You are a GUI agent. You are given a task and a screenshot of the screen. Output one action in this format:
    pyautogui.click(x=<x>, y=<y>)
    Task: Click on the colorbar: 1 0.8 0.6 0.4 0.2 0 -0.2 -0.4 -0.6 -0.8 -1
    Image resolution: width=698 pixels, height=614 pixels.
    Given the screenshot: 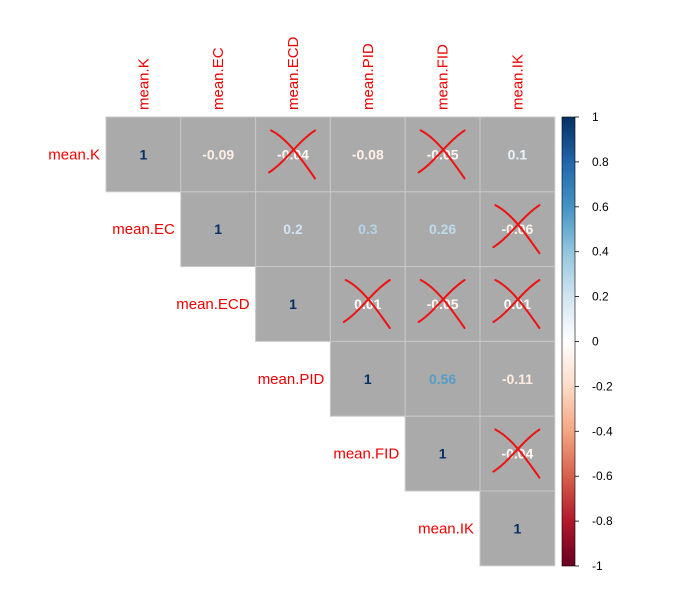 What is the action you would take?
    pyautogui.click(x=587, y=341)
    